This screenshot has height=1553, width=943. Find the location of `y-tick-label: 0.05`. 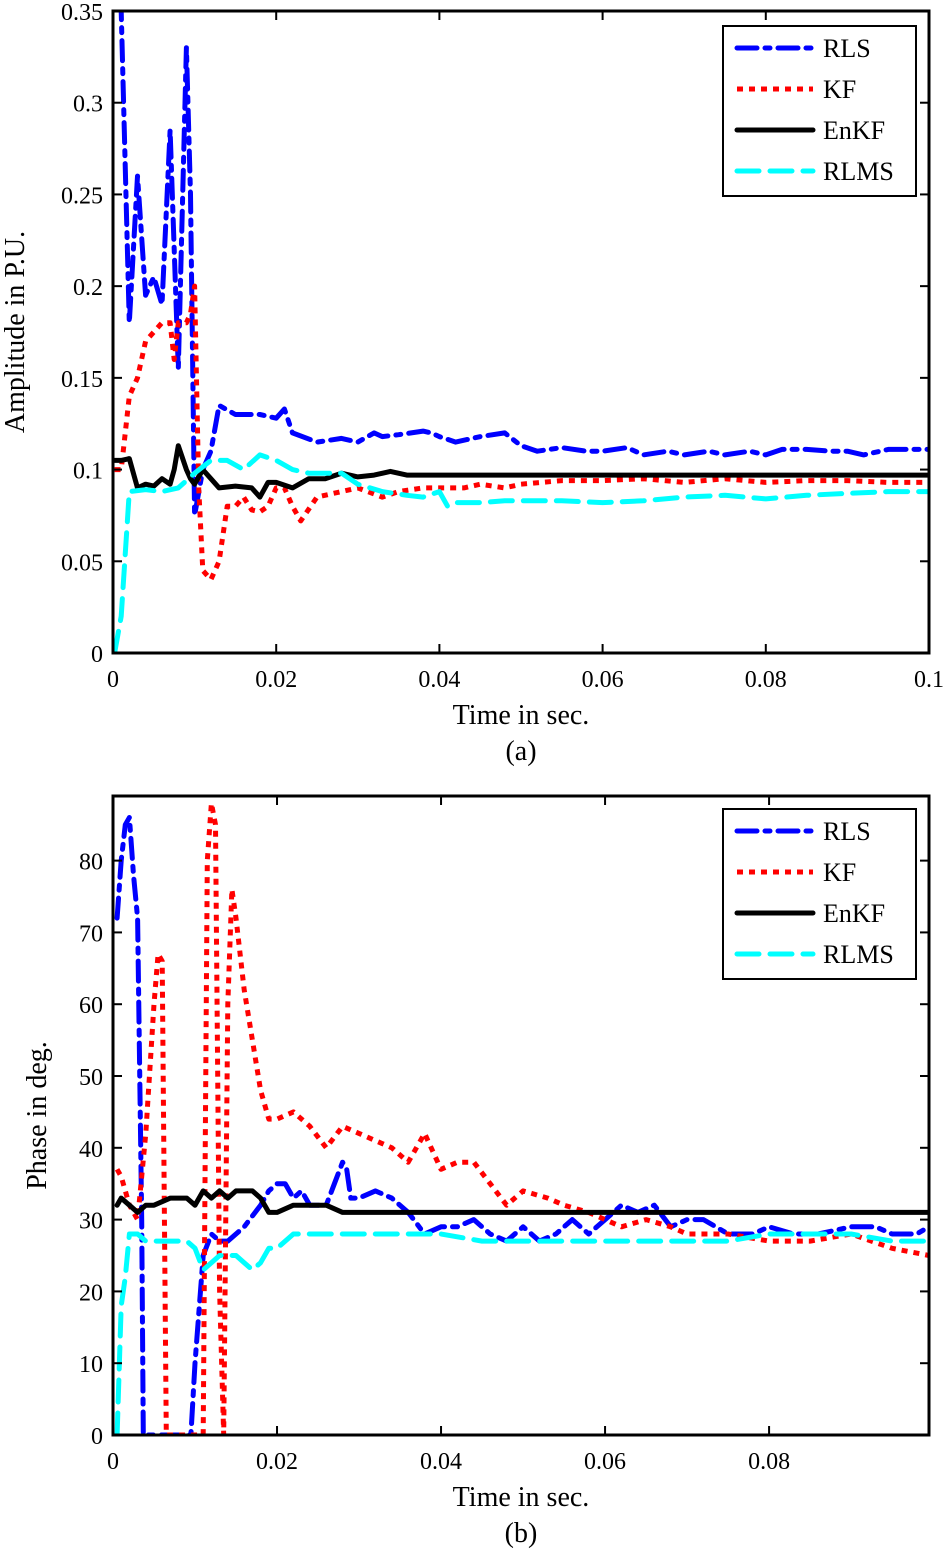

y-tick-label: 0.05 is located at coordinates (82, 563).